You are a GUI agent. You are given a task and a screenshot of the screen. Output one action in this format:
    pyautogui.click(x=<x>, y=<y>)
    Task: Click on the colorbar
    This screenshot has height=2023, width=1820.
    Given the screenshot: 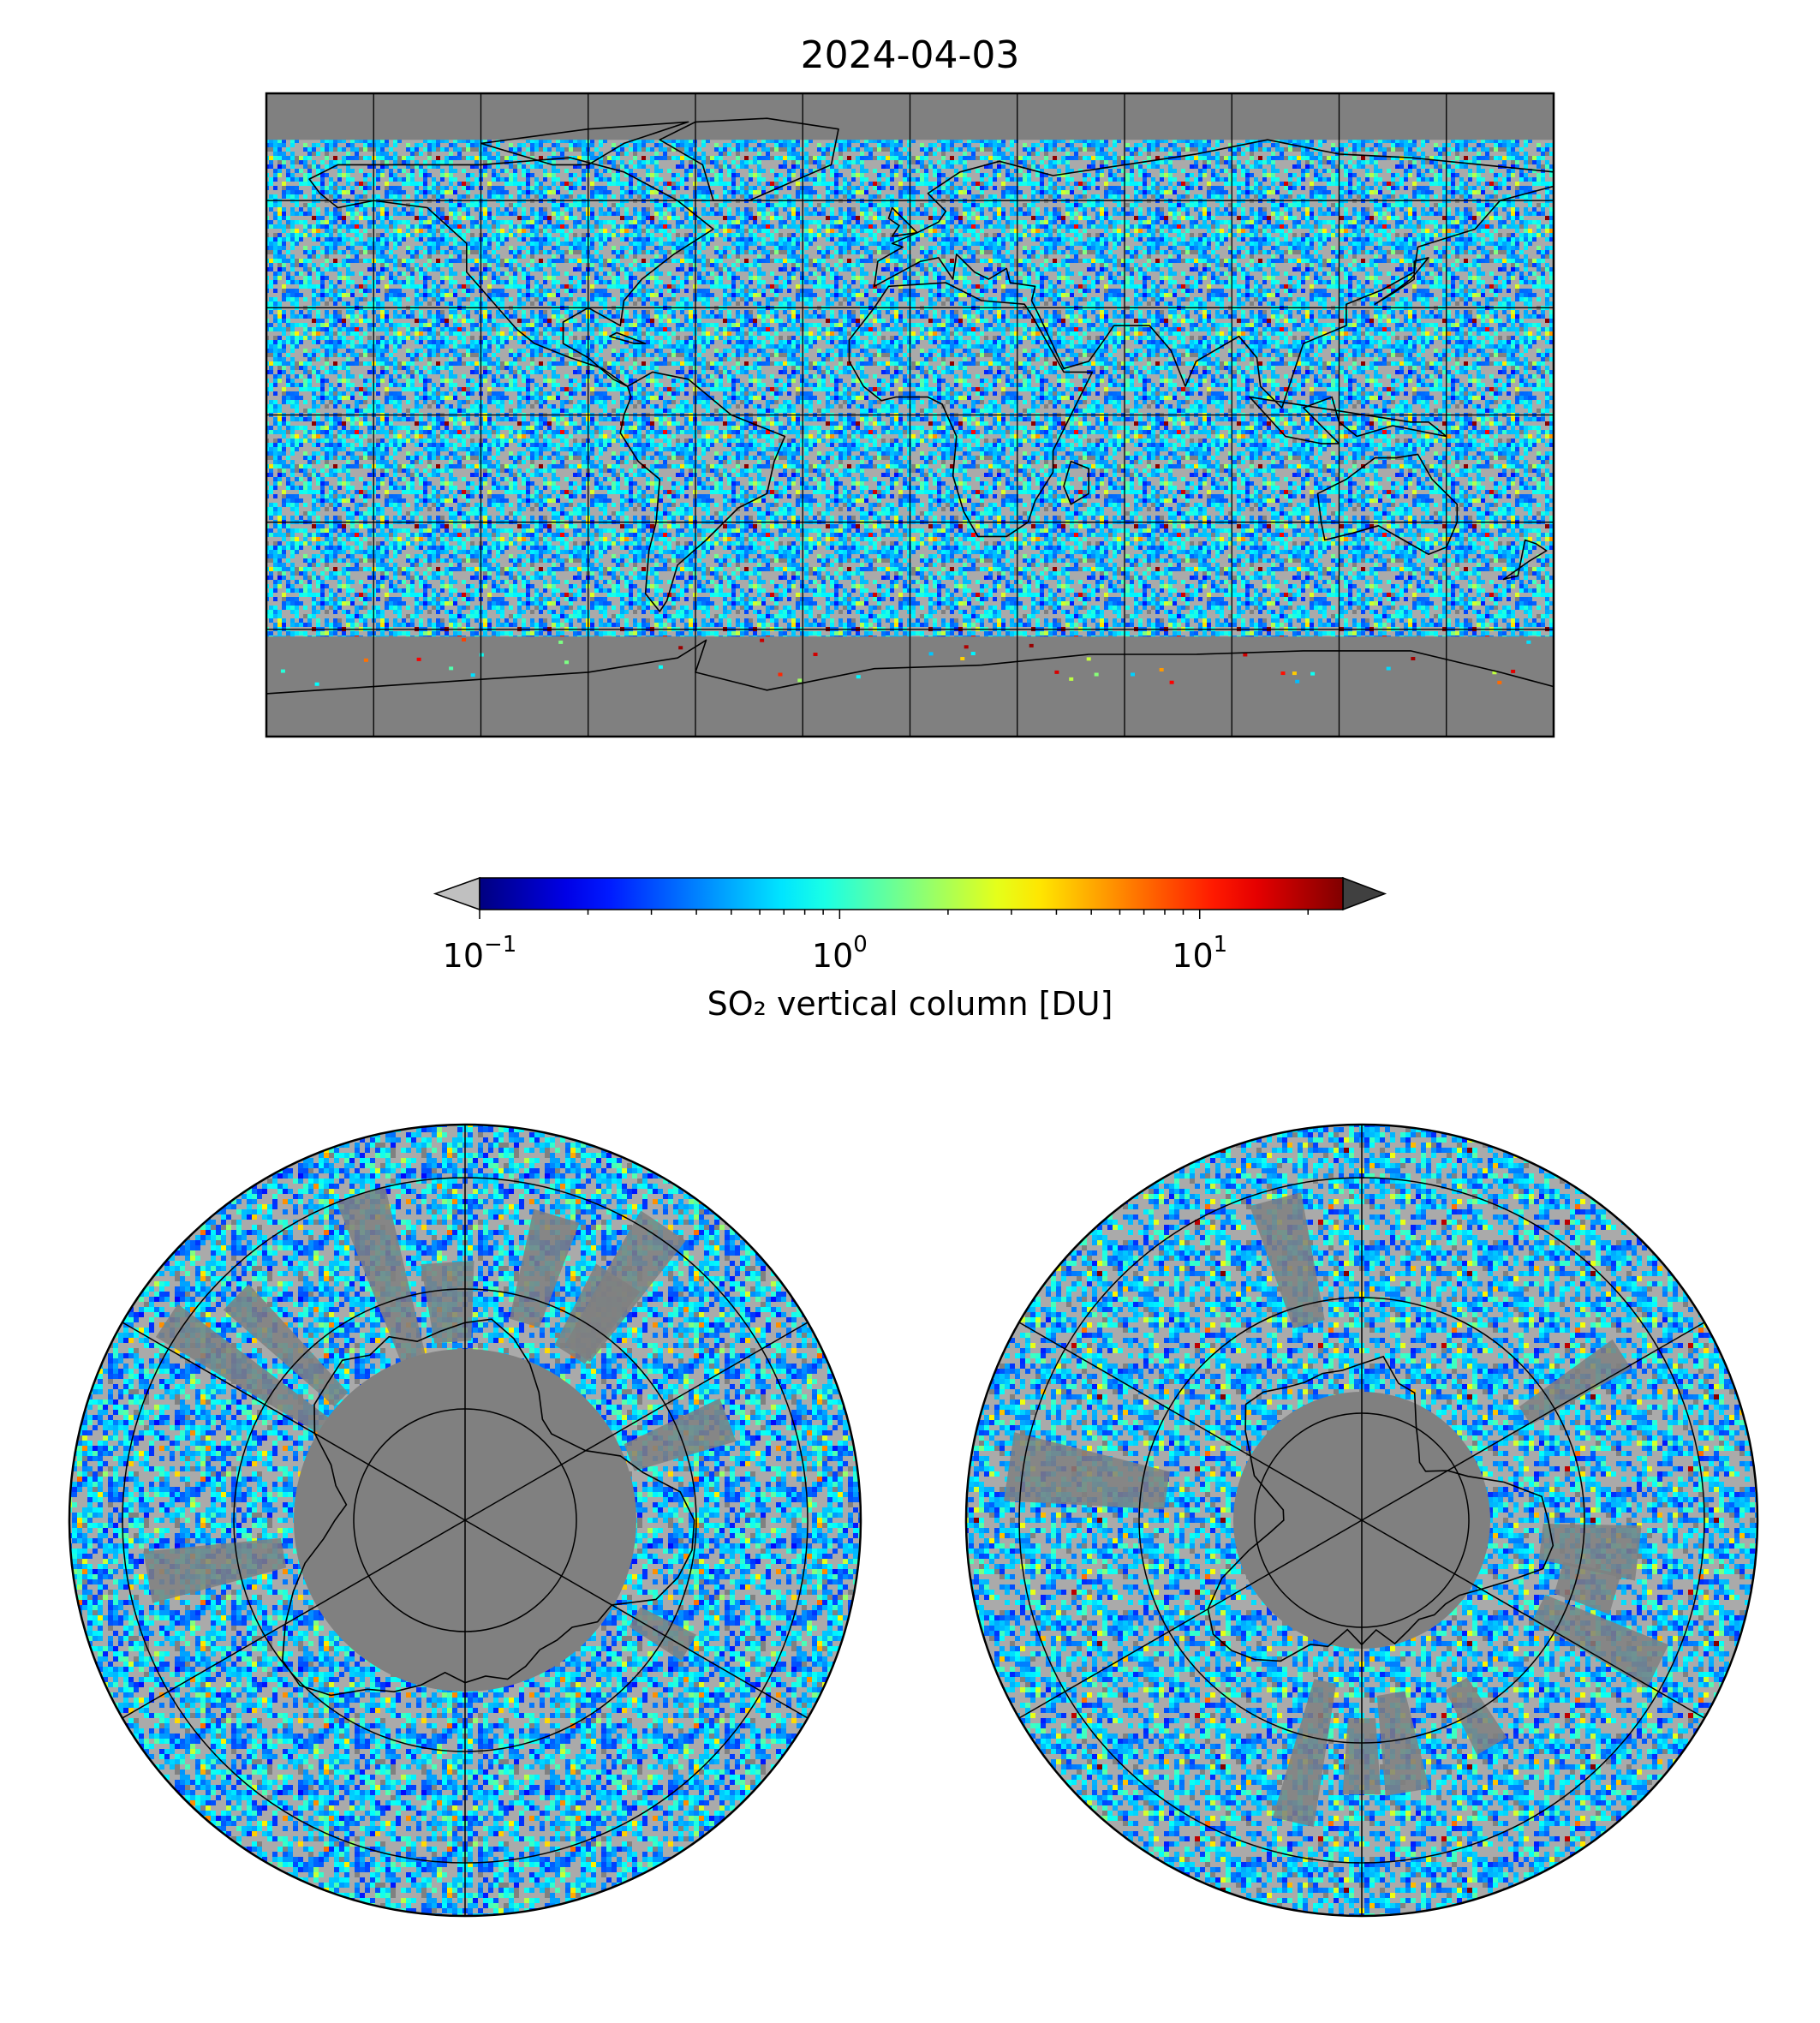 What is the action you would take?
    pyautogui.click(x=910, y=898)
    